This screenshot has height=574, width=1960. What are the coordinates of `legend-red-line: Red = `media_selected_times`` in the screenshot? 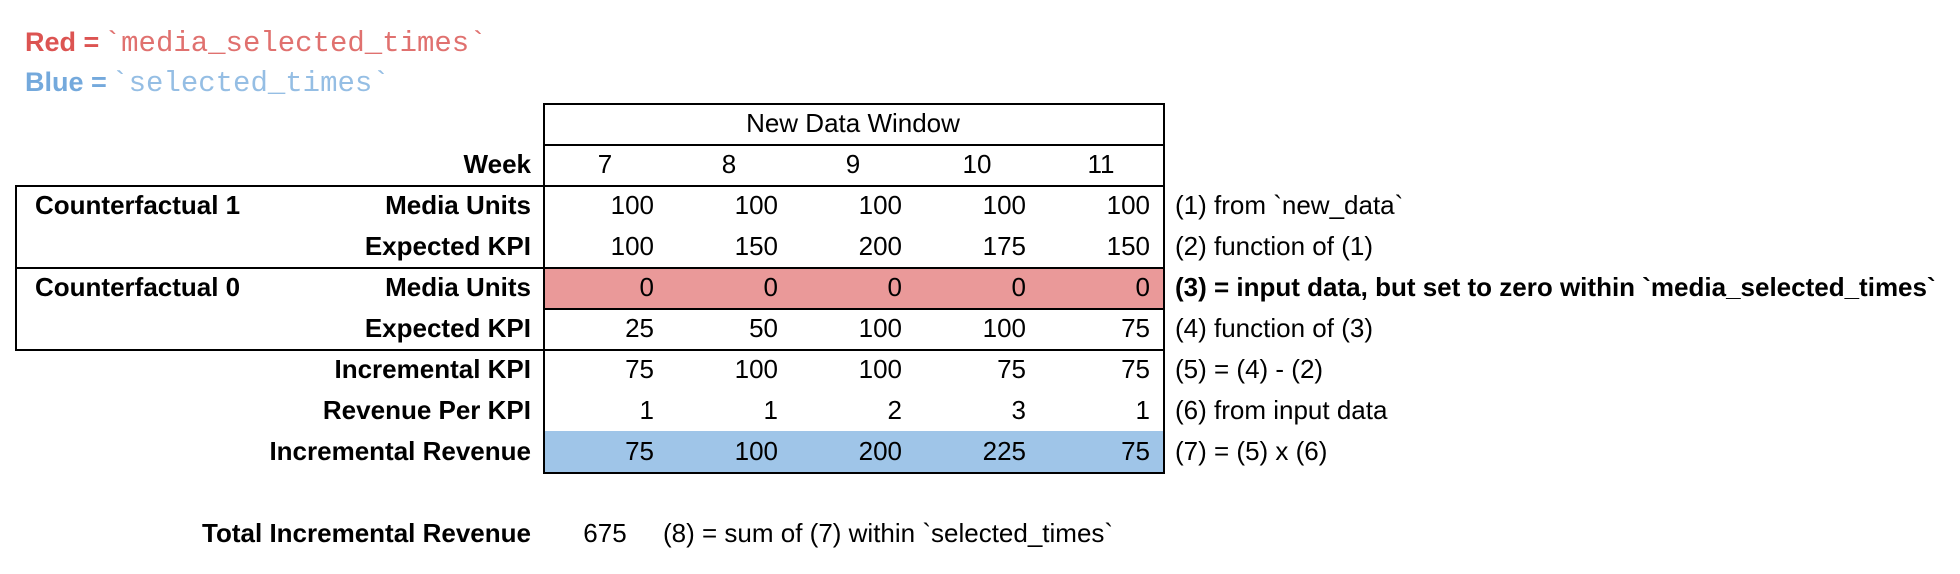 It's located at (256, 42).